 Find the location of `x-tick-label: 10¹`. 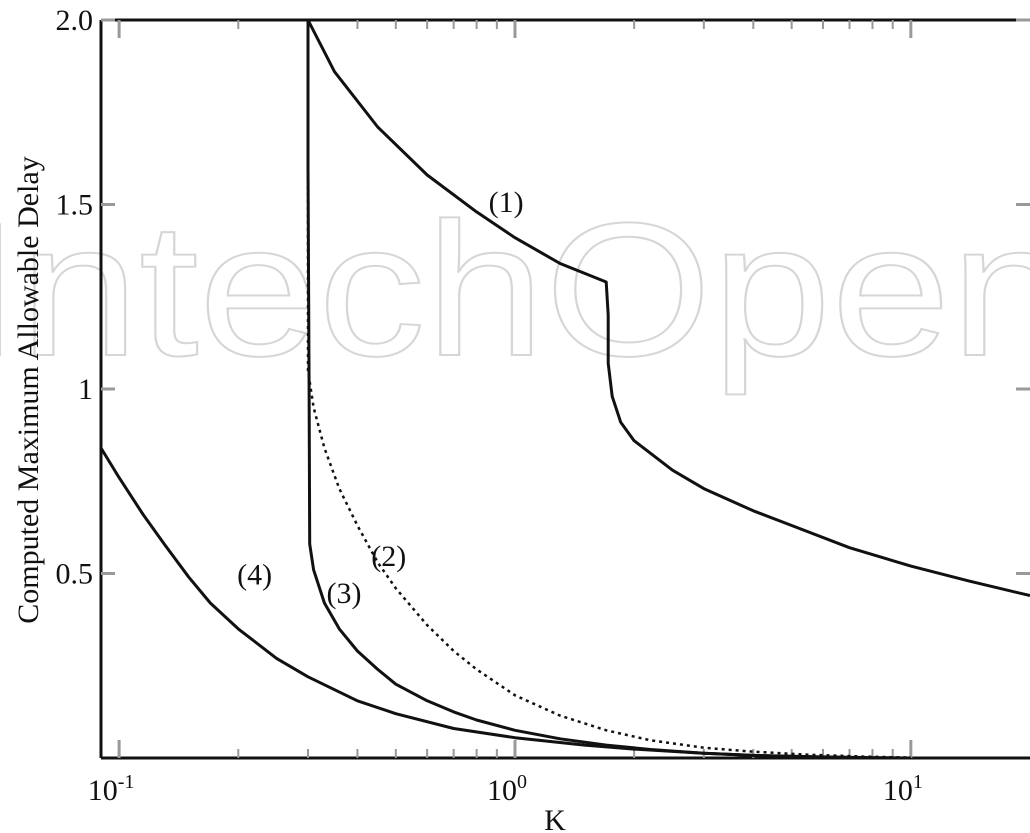

x-tick-label: 10¹ is located at coordinates (903, 789).